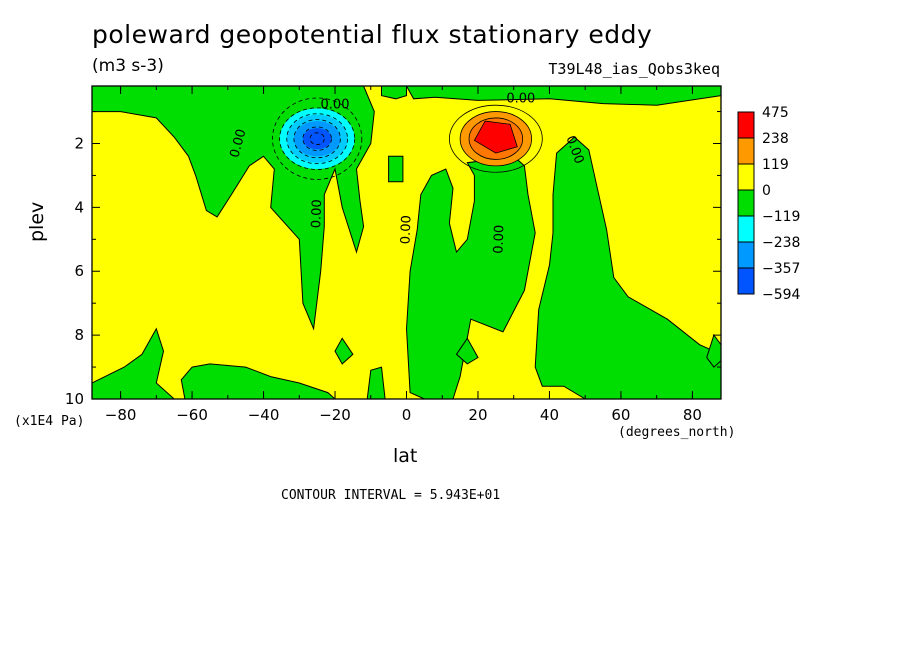 This screenshot has width=904, height=654. I want to click on positive-core-max, so click(495, 137).